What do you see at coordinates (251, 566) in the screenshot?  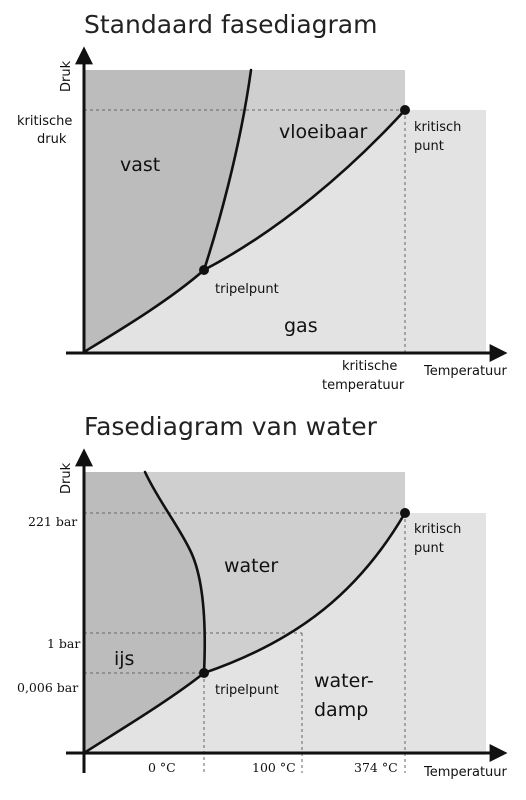 I see `region-label-water: water` at bounding box center [251, 566].